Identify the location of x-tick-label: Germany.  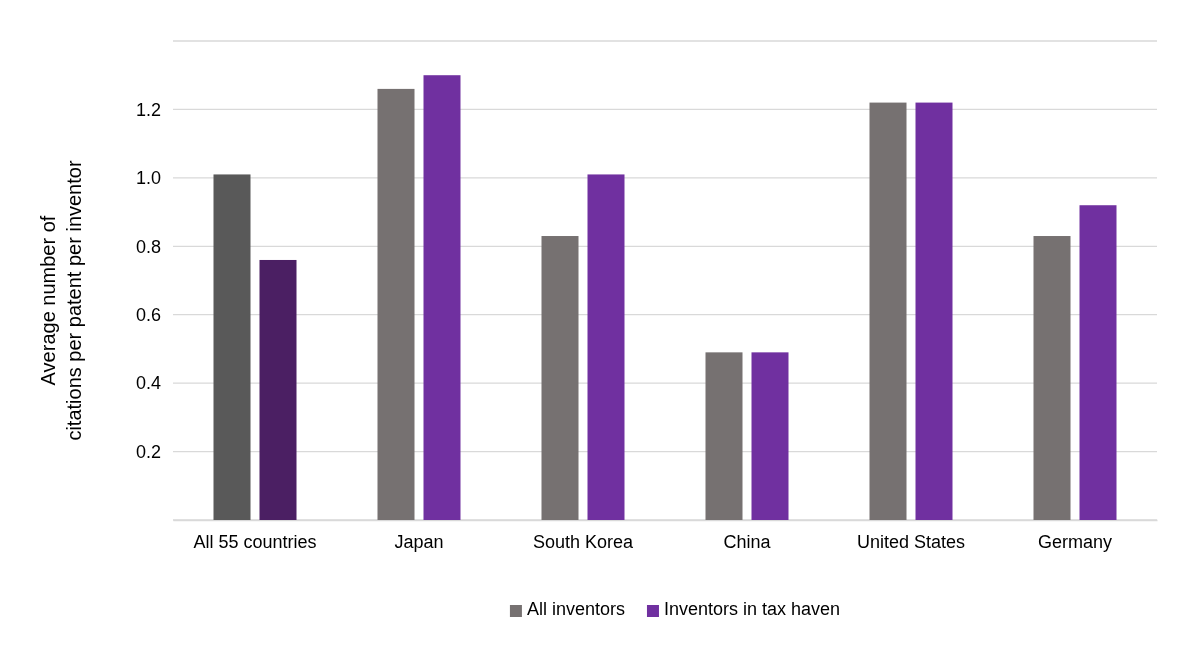
(1075, 541).